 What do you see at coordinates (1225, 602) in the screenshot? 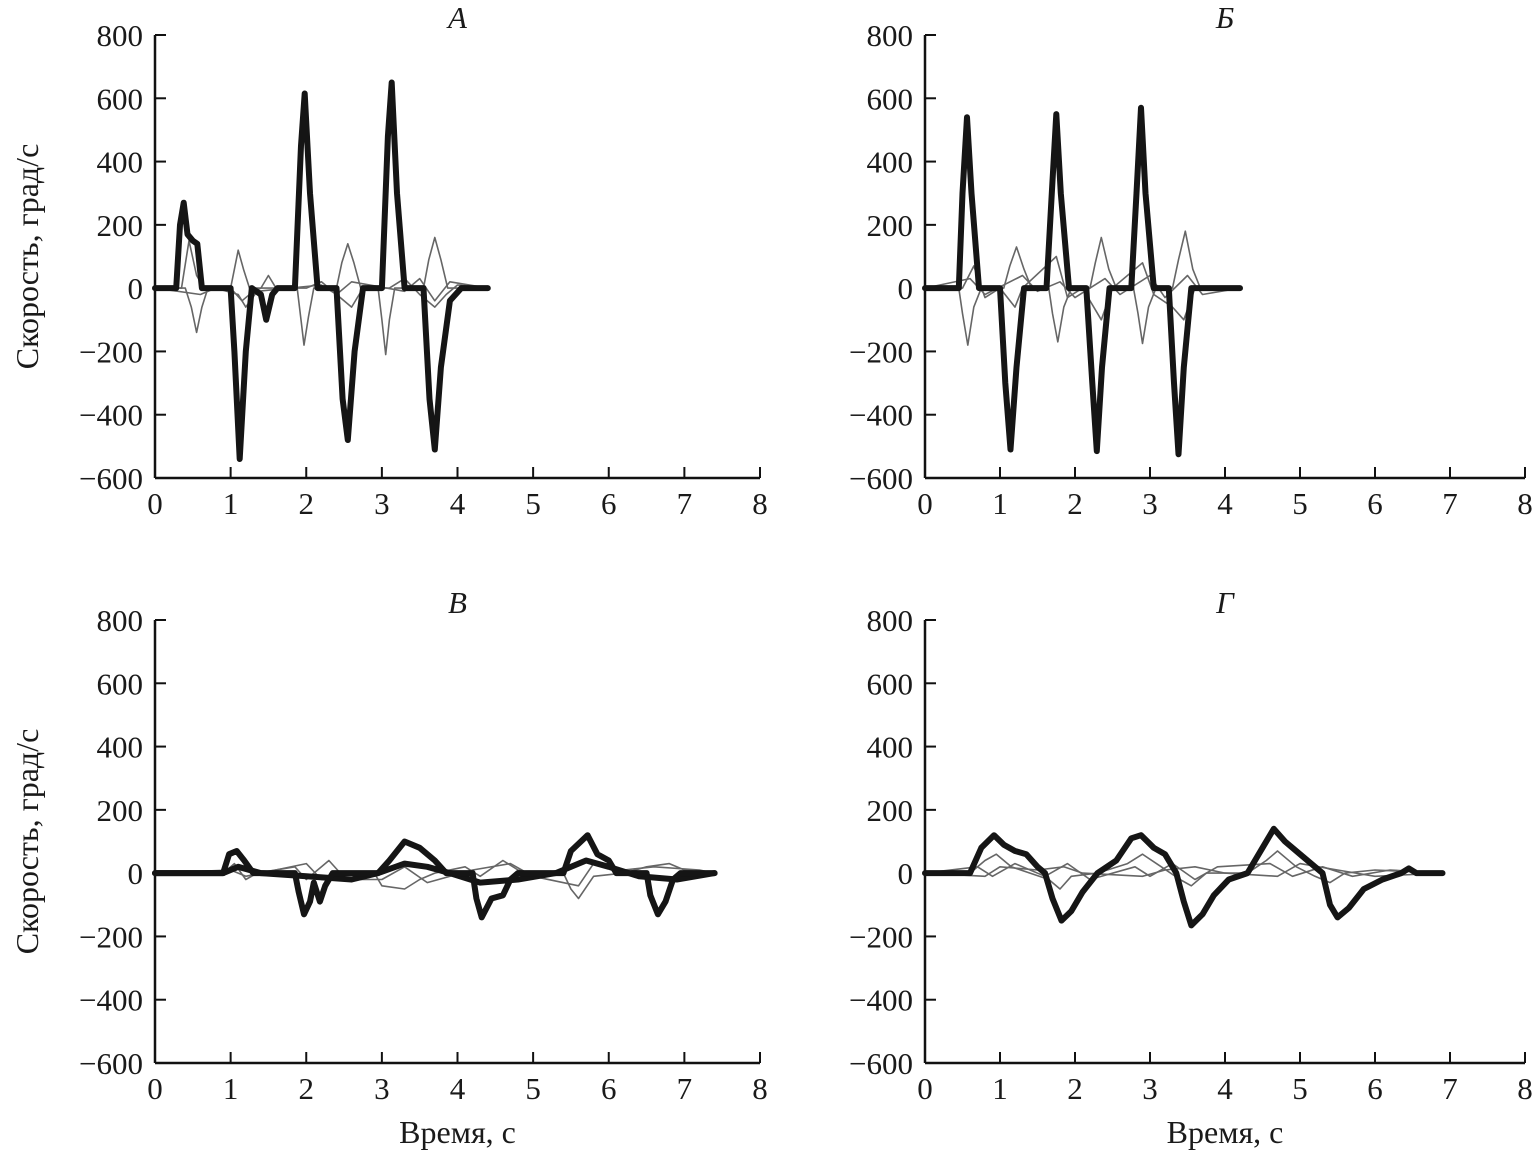
I see `panel-title: Г` at bounding box center [1225, 602].